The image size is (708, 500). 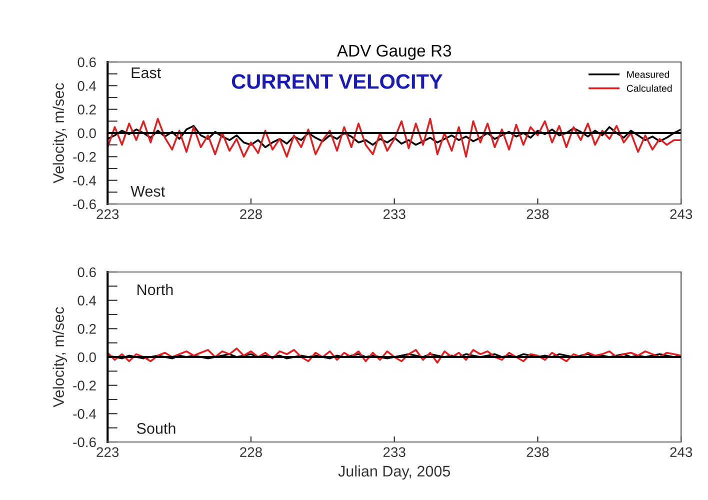 What do you see at coordinates (649, 88) in the screenshot?
I see `legend-label: Calculated` at bounding box center [649, 88].